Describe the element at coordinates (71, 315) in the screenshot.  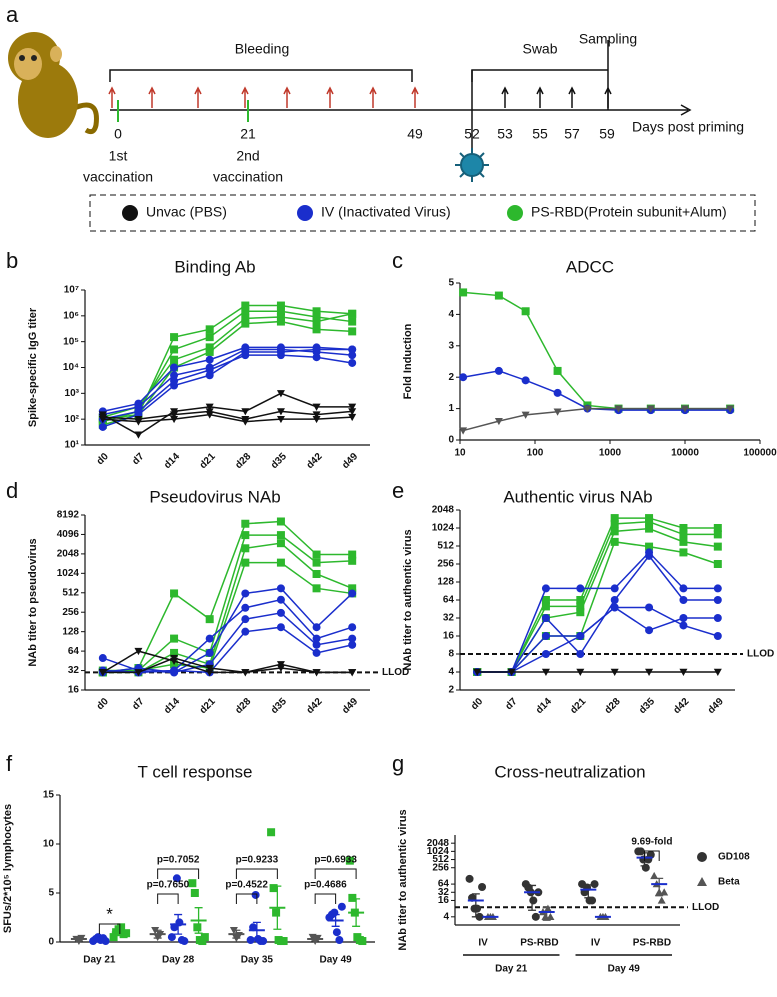
I see `y-tick-label: 10⁶` at that location.